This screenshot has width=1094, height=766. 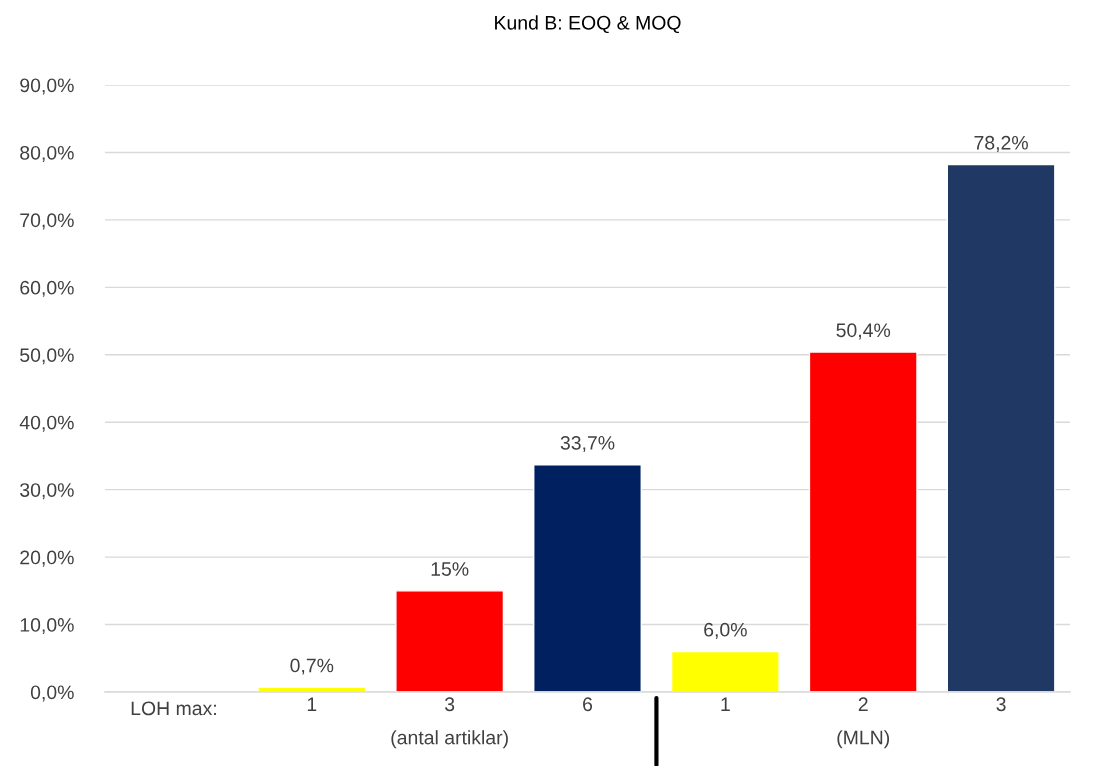 I want to click on y-tick-label: 20,0%, so click(x=47, y=558).